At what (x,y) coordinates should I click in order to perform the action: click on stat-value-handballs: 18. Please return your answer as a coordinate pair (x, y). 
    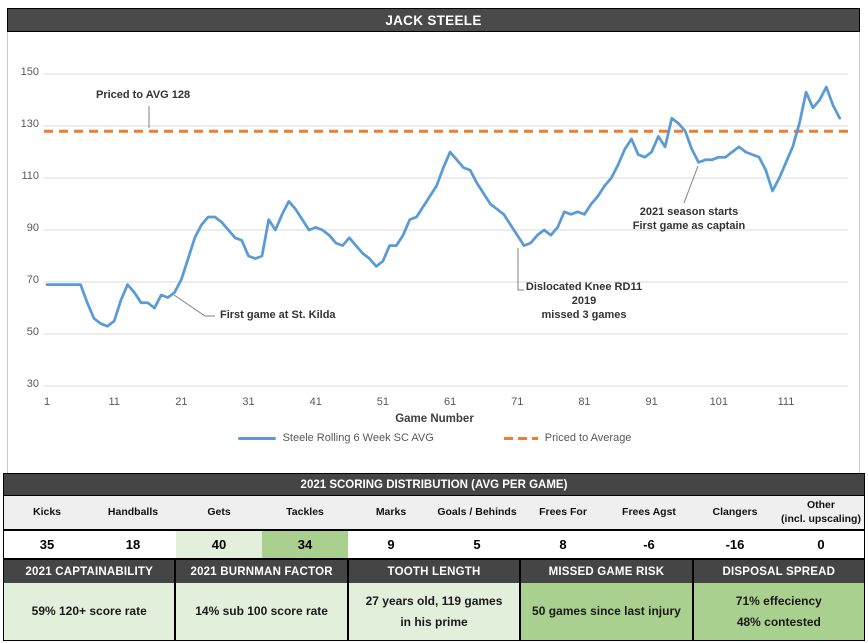
    Looking at the image, I should click on (133, 544).